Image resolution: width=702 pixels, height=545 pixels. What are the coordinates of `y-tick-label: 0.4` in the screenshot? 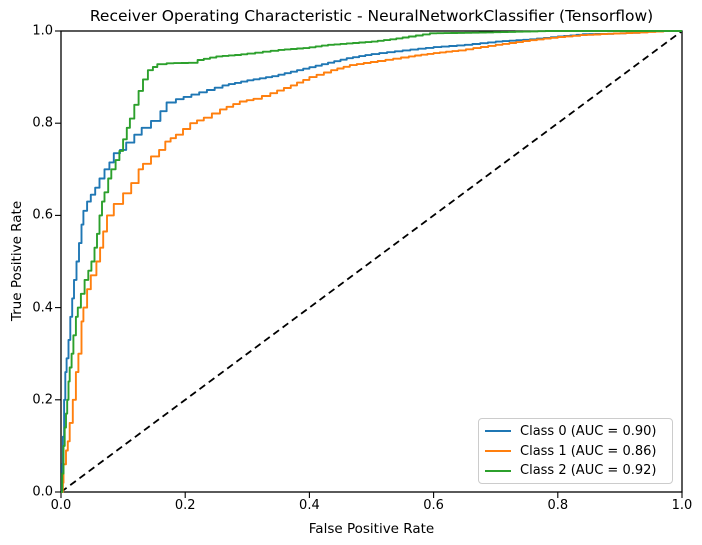 It's located at (42, 308).